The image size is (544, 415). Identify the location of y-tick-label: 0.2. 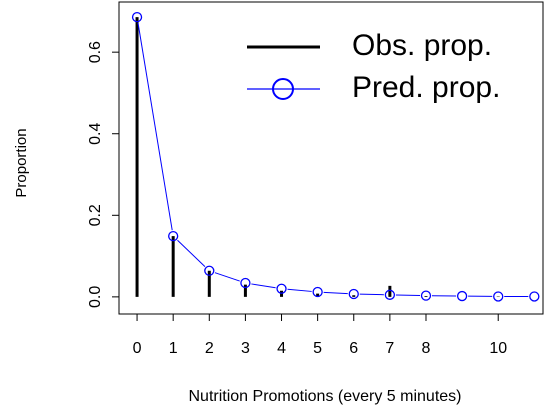
(95, 215).